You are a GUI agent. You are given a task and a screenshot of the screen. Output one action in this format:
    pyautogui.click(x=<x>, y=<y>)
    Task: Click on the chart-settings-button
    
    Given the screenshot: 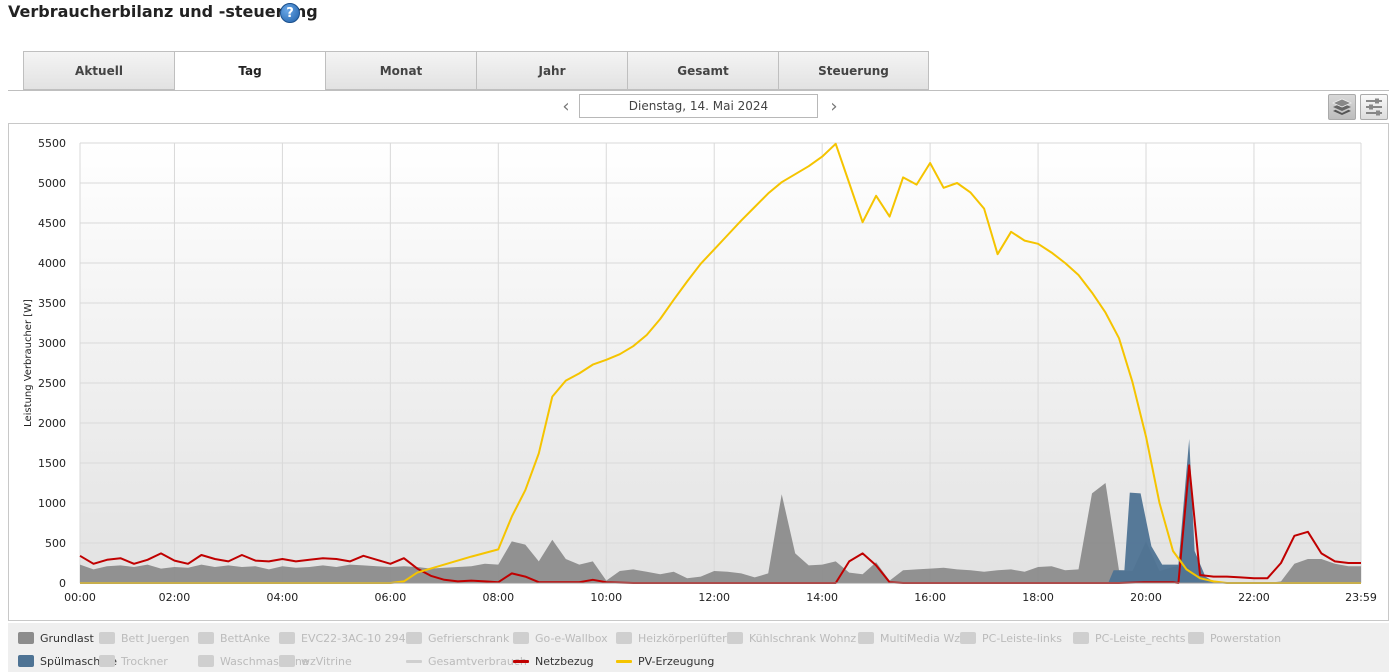 What is the action you would take?
    pyautogui.click(x=1374, y=107)
    